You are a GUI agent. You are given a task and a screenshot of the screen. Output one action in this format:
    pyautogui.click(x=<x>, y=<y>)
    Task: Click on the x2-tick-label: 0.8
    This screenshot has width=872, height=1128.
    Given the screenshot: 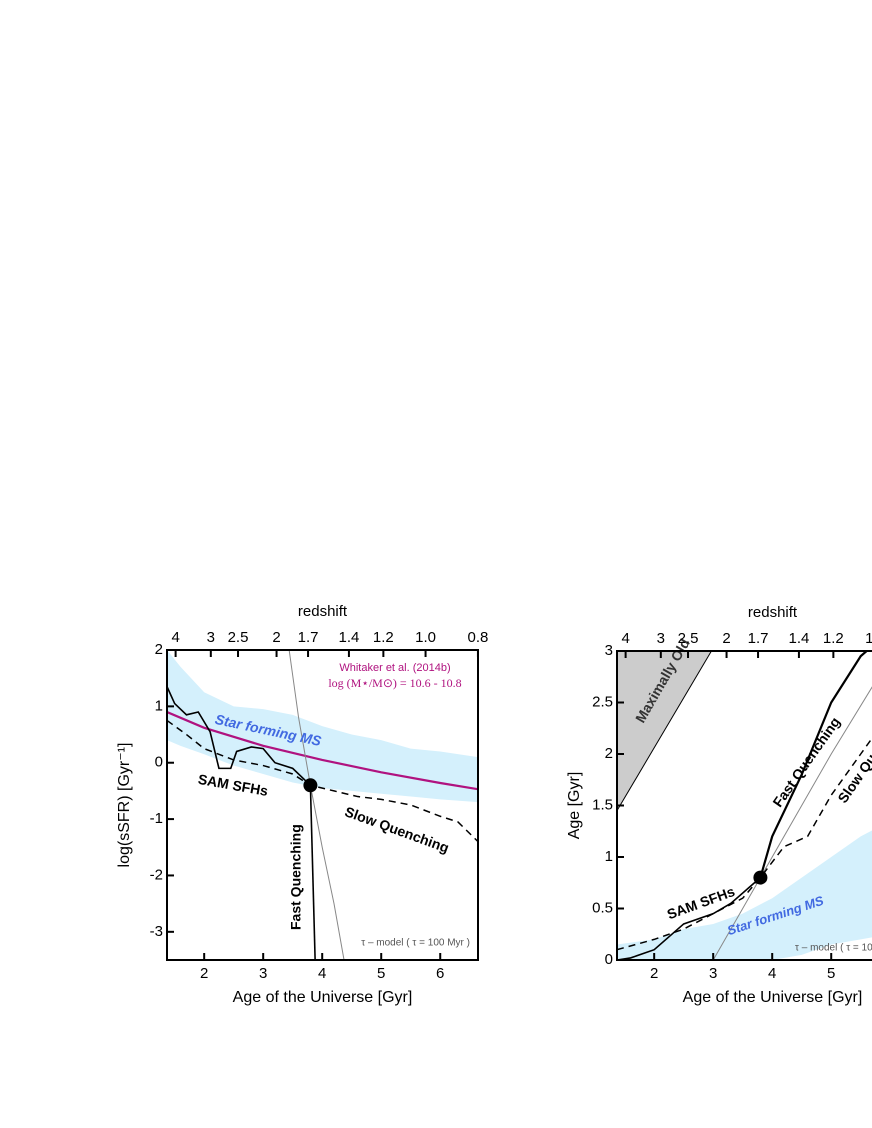 What is the action you would take?
    pyautogui.click(x=478, y=637)
    